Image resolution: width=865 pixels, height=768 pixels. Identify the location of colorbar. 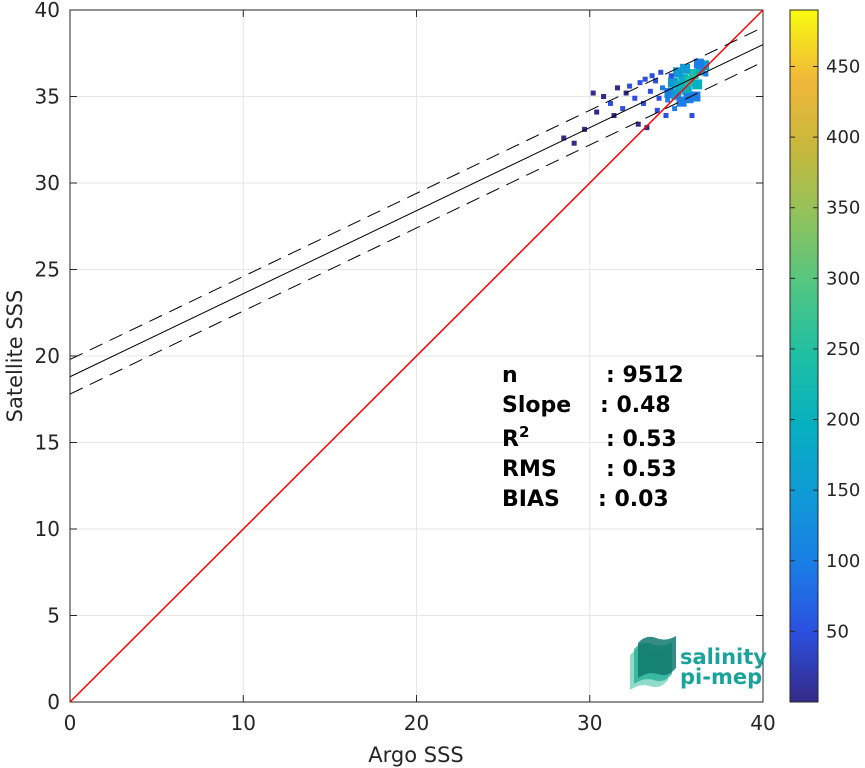
(804, 356).